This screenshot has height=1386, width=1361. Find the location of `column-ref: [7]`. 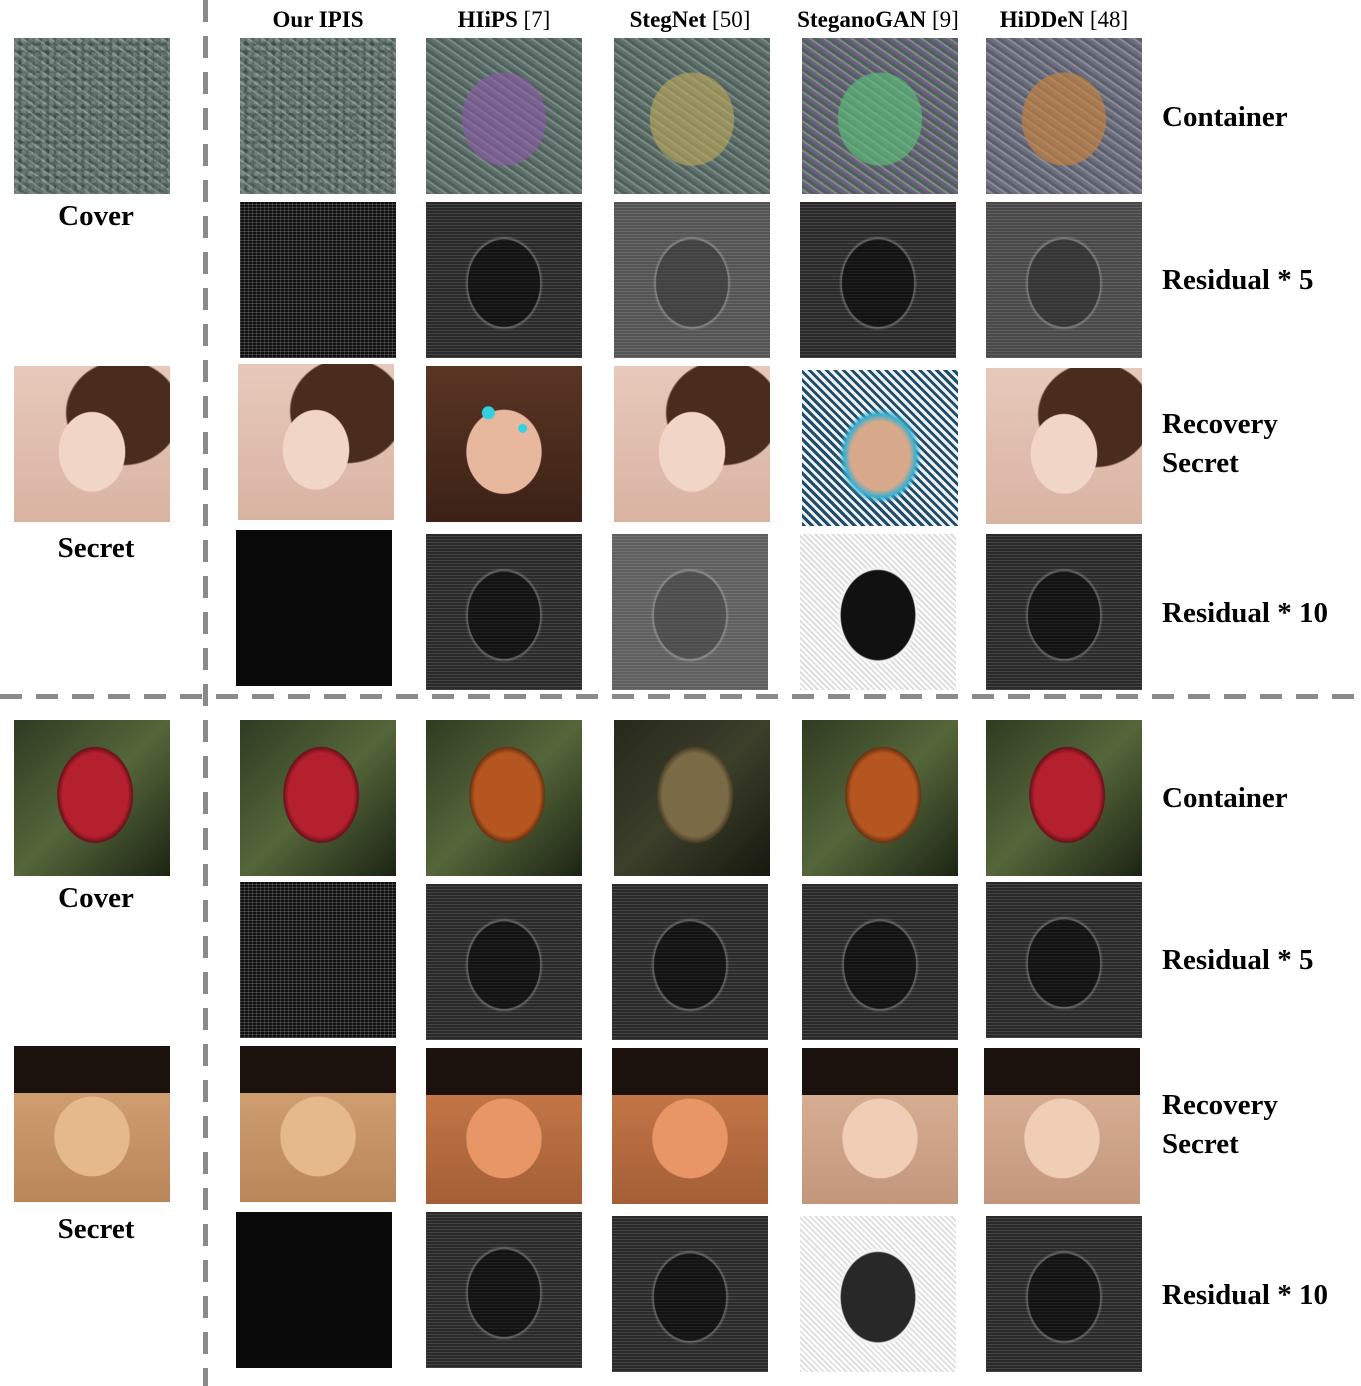

column-ref: [7] is located at coordinates (537, 19).